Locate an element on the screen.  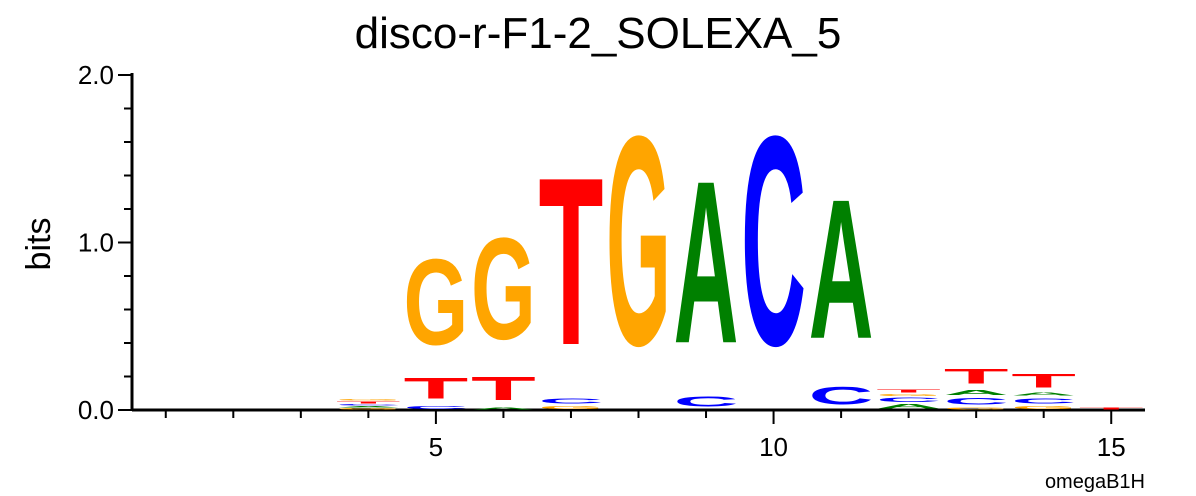
x-tick-label: 10 is located at coordinates (773, 447).